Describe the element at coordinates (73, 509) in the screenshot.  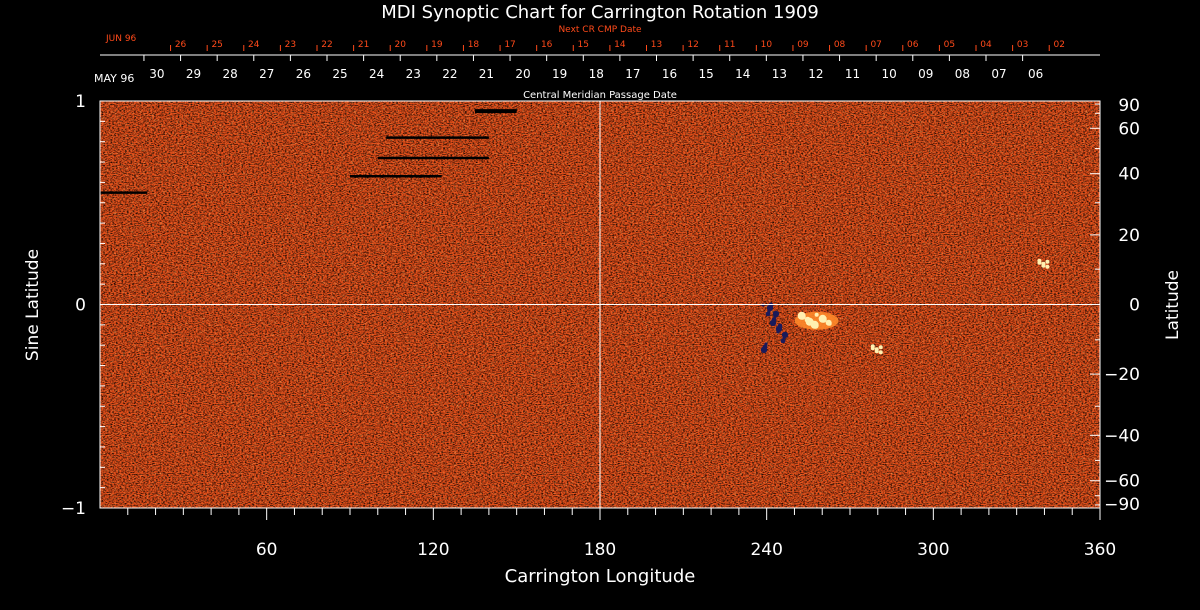
I see `left-tick-label: −1` at that location.